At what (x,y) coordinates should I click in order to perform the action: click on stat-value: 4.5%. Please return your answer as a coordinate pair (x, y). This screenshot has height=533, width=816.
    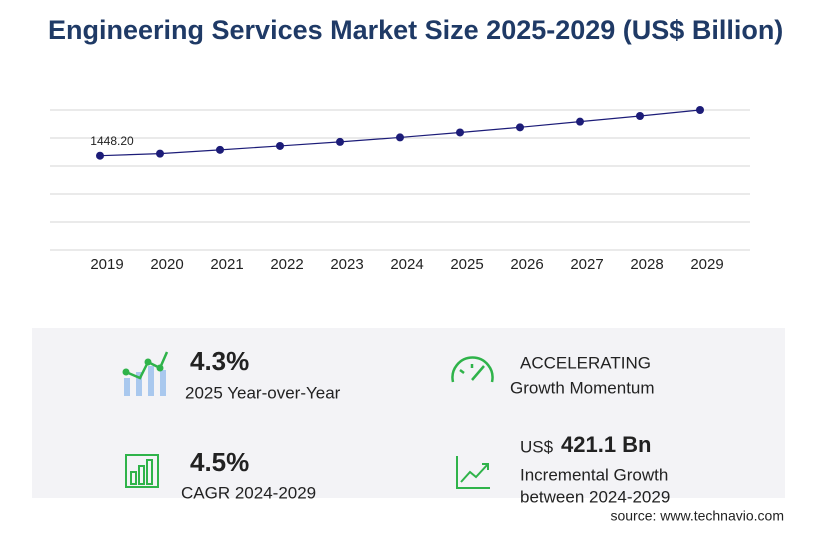
    Looking at the image, I should click on (219, 462).